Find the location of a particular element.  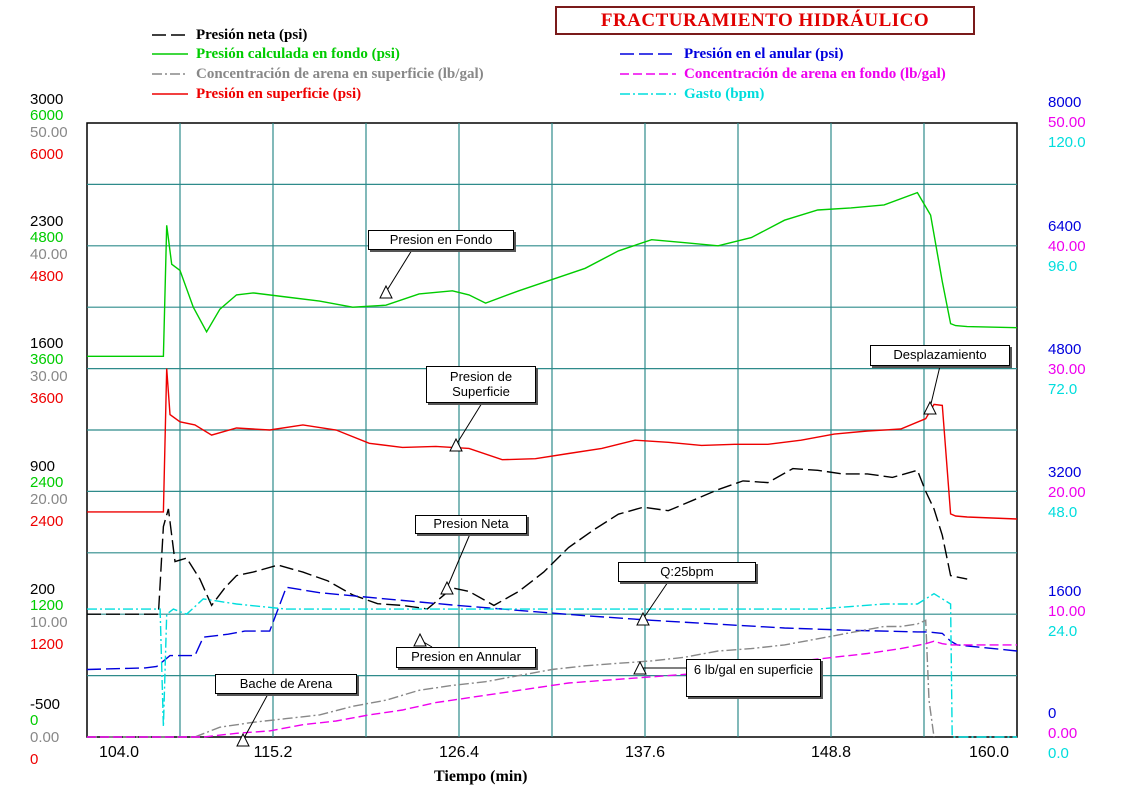

right-tick-gasto: 24.0 is located at coordinates (1063, 631).